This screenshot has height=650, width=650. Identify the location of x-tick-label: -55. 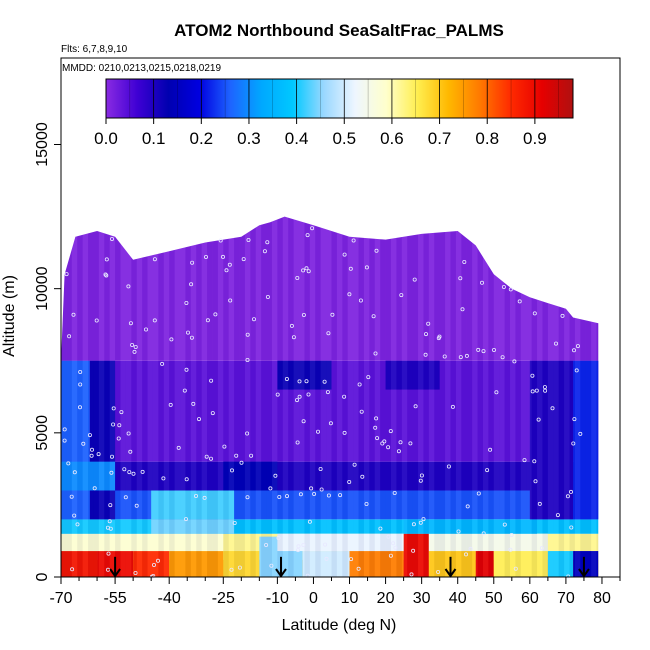
(115, 598).